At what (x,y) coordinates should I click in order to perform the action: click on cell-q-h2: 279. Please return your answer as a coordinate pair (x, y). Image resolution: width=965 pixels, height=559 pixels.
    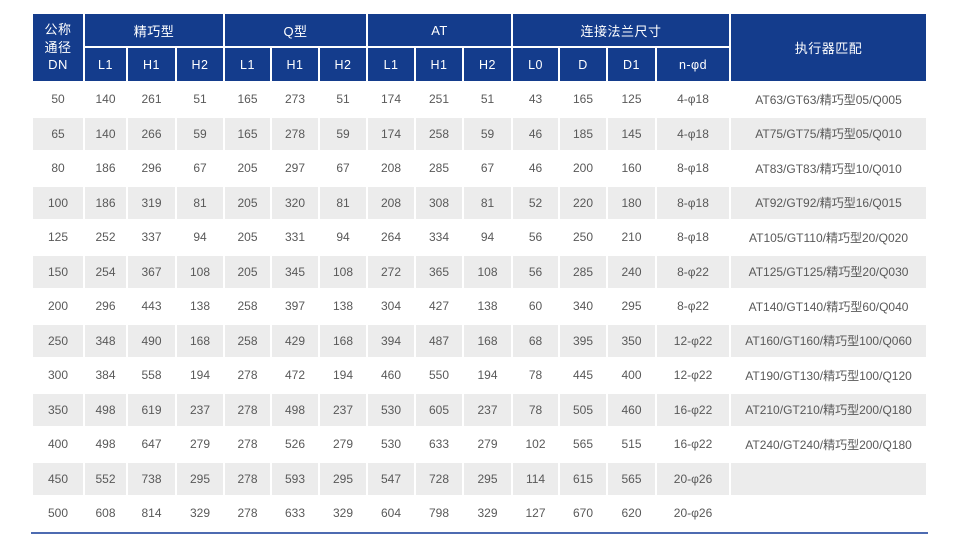
    Looking at the image, I should click on (343, 444).